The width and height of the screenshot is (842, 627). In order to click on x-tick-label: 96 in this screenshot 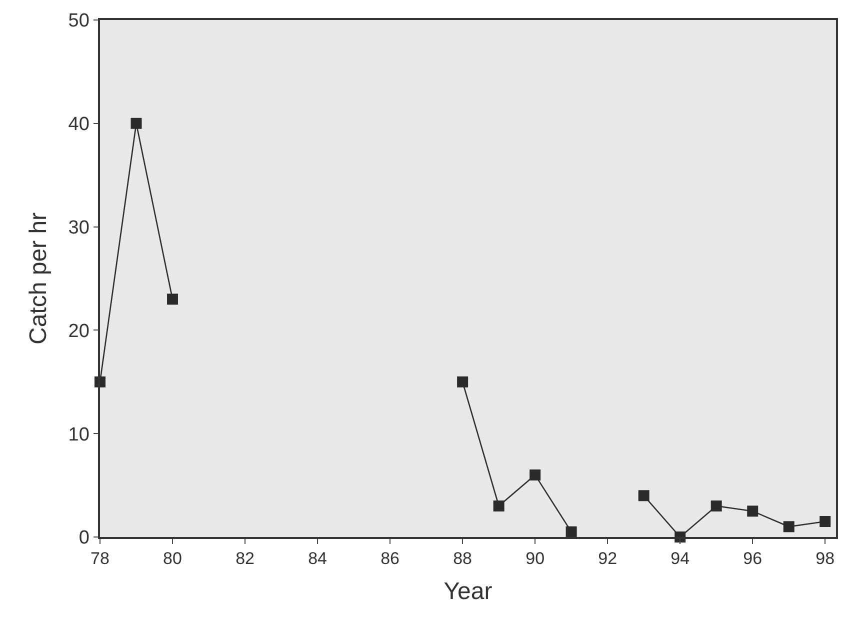, I will do `click(752, 558)`.